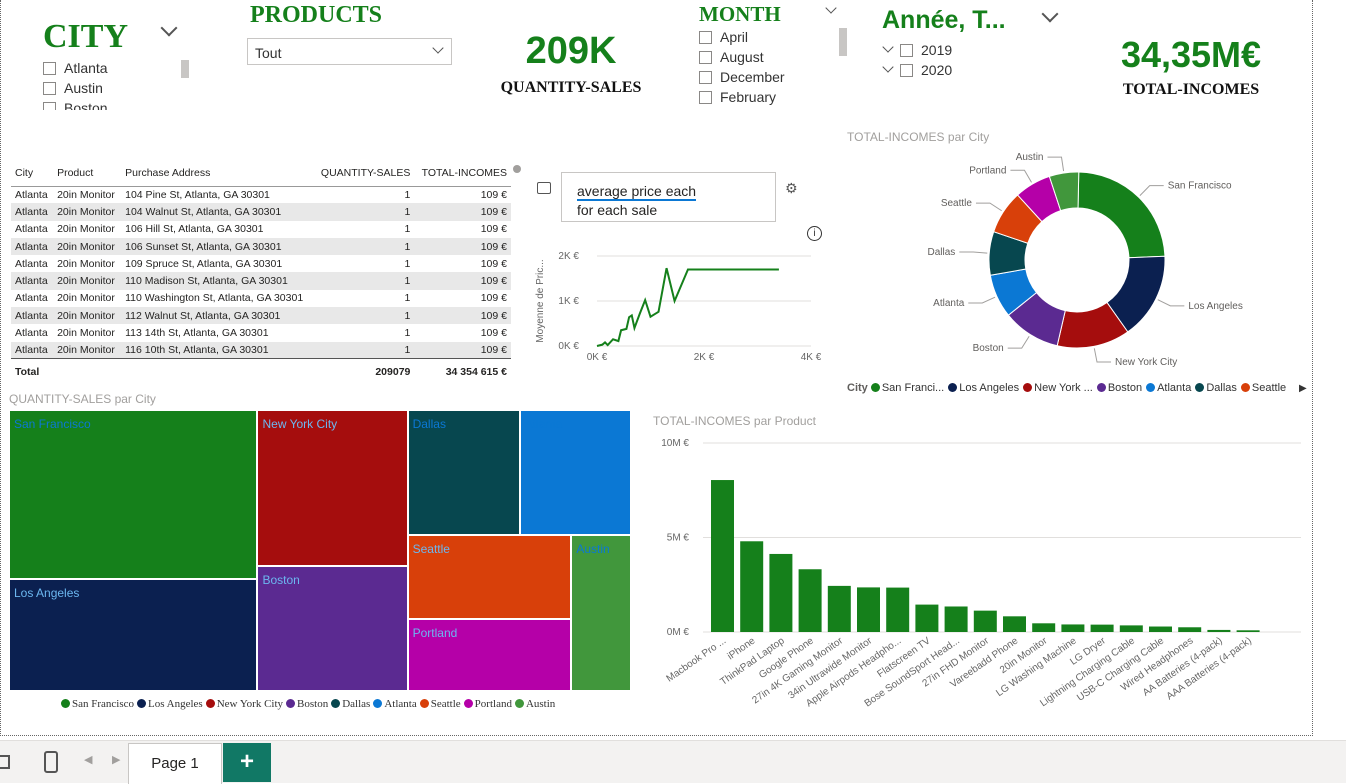 This screenshot has width=1346, height=784. I want to click on info-icon: i, so click(814, 233).